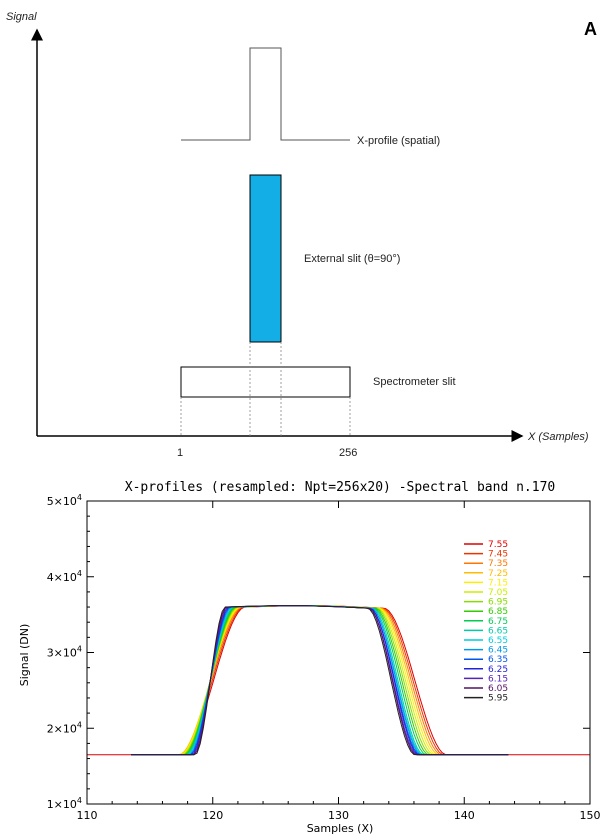 This screenshot has width=605, height=836. I want to click on series-line-5.95, so click(320, 680).